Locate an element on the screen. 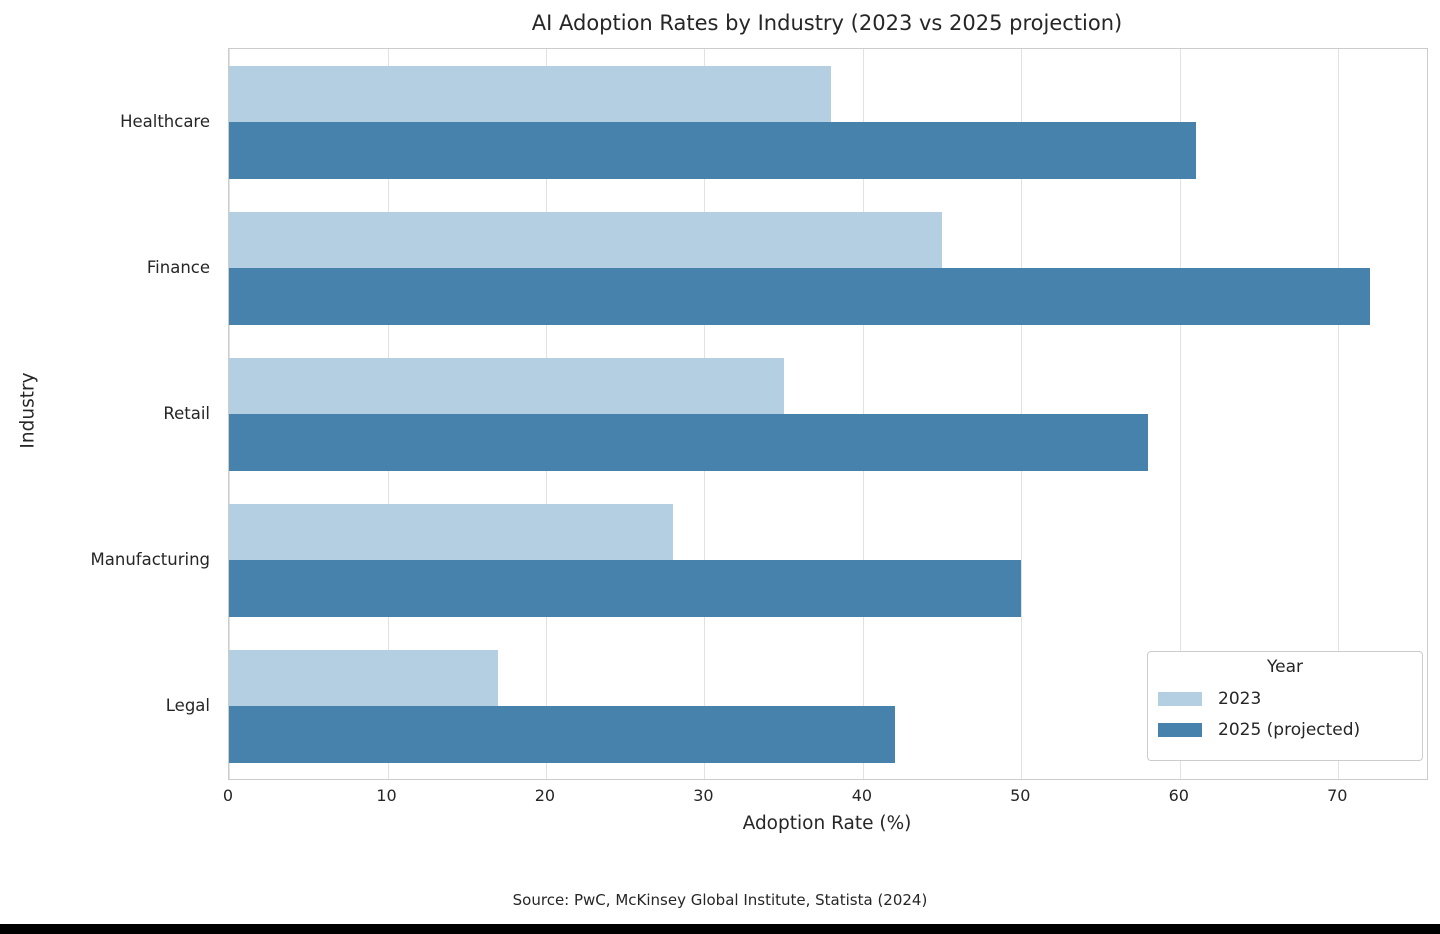 This screenshot has height=934, width=1440. y-tick-label-manufacturing: Manufacturing is located at coordinates (150, 559).